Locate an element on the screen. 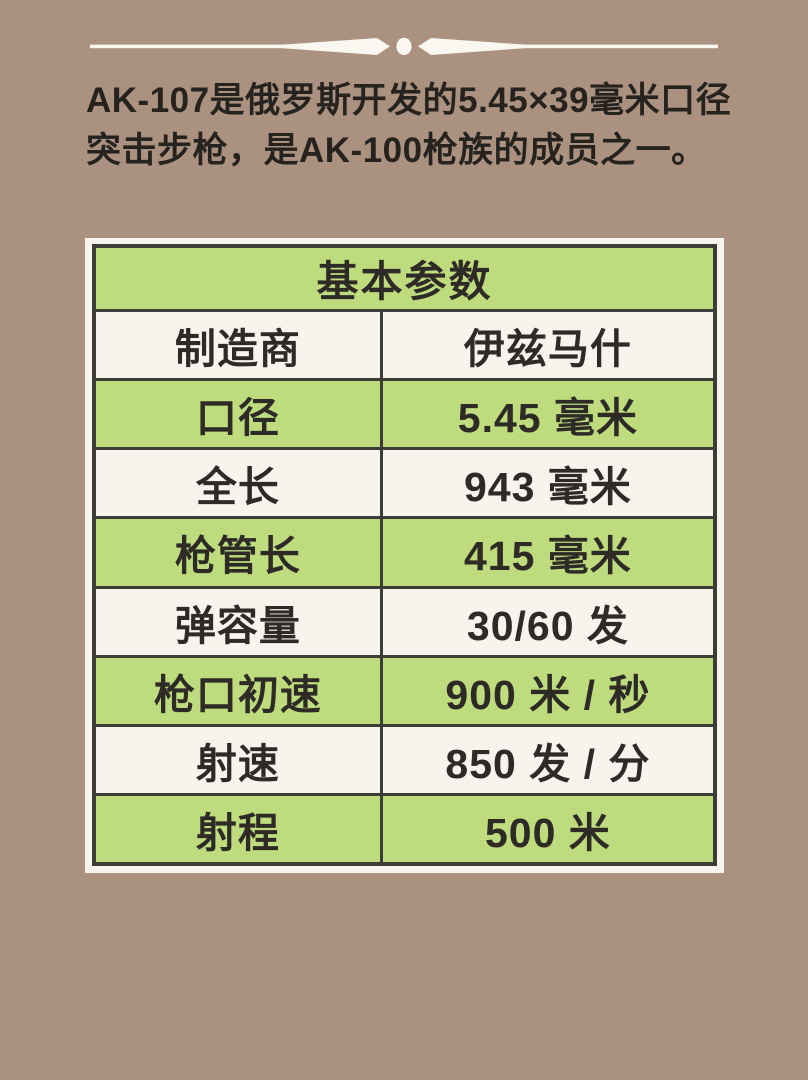 The height and width of the screenshot is (1080, 808). table-row-rate-of-fire: 射速 850 发 / 分 is located at coordinates (404, 758).